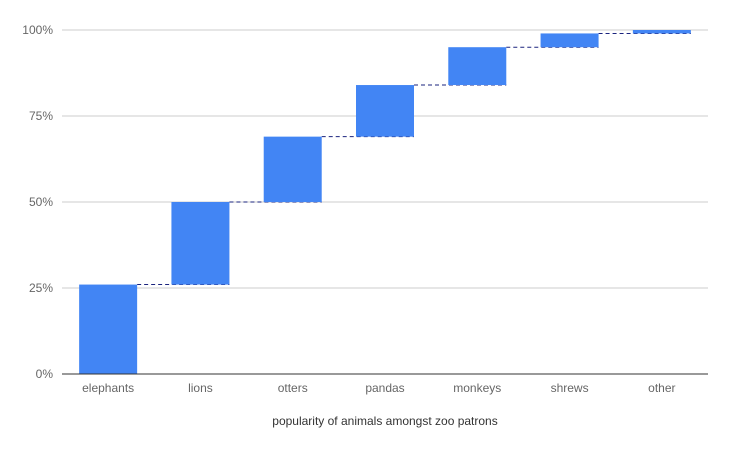  I want to click on bar-other, so click(661, 32).